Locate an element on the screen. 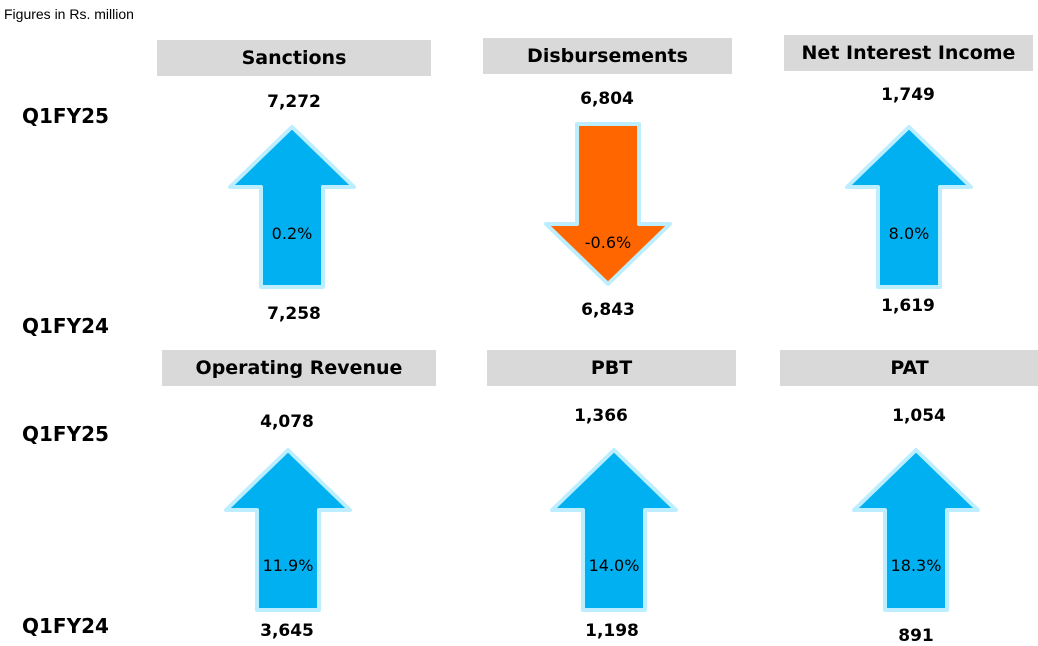  metric-change-label: 18.3% is located at coordinates (916, 565).